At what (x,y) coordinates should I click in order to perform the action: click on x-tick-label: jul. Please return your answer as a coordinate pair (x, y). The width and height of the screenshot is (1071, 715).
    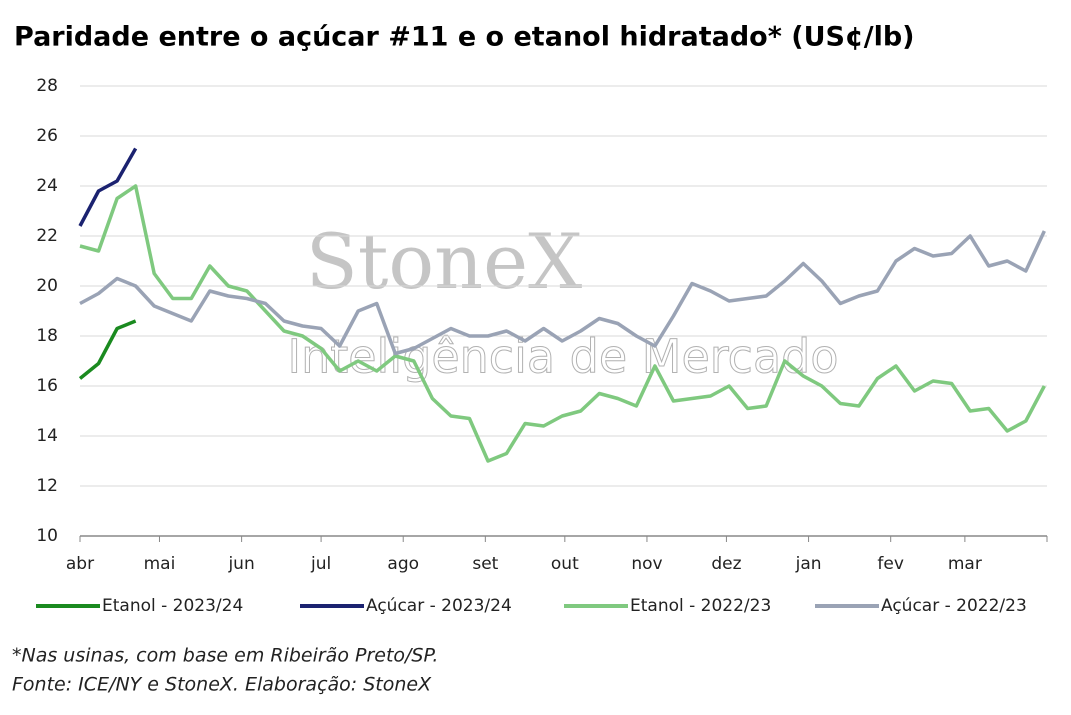
    Looking at the image, I should click on (320, 564).